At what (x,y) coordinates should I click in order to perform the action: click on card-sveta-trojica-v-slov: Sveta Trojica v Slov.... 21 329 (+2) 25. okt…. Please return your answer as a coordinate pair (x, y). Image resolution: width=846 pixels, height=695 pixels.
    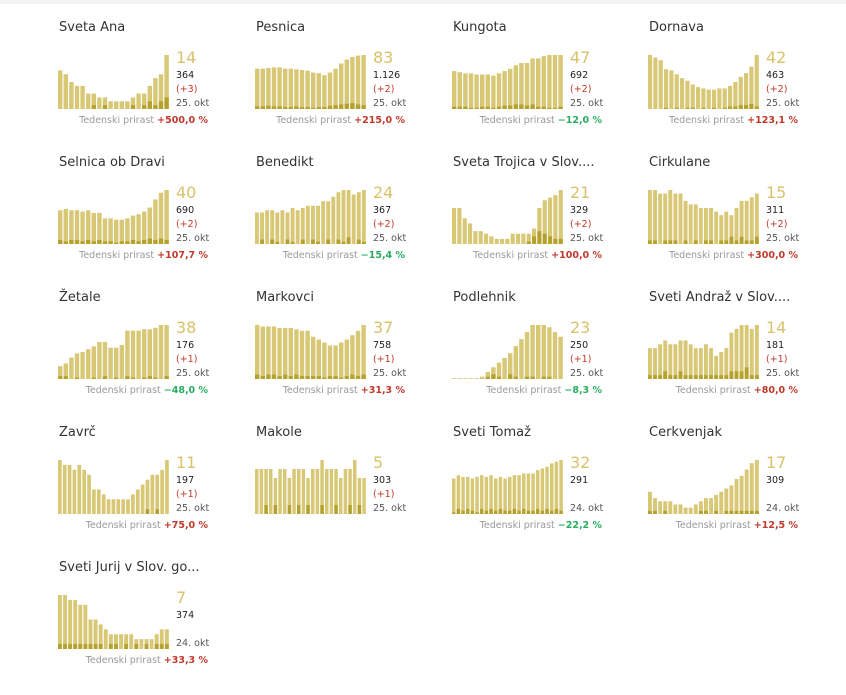
    Looking at the image, I should click on (550, 222).